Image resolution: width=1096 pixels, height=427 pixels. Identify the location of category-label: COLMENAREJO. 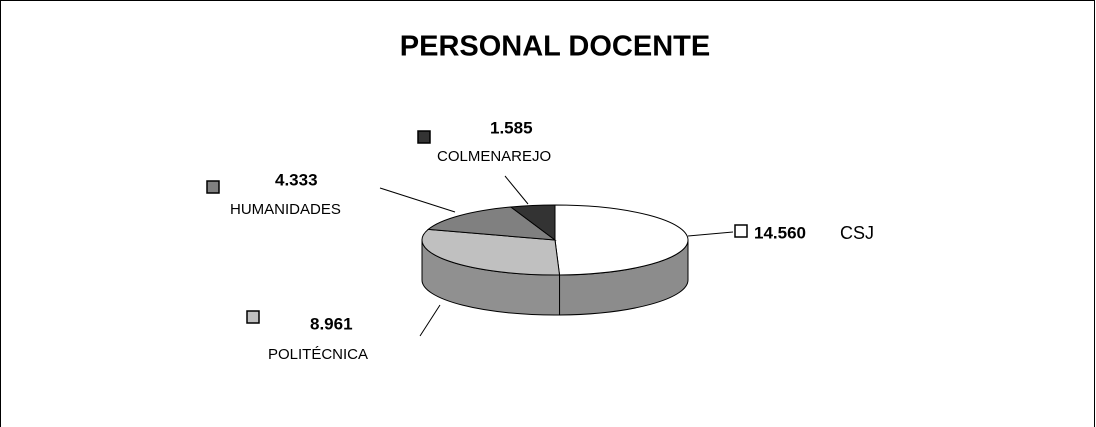
(494, 156).